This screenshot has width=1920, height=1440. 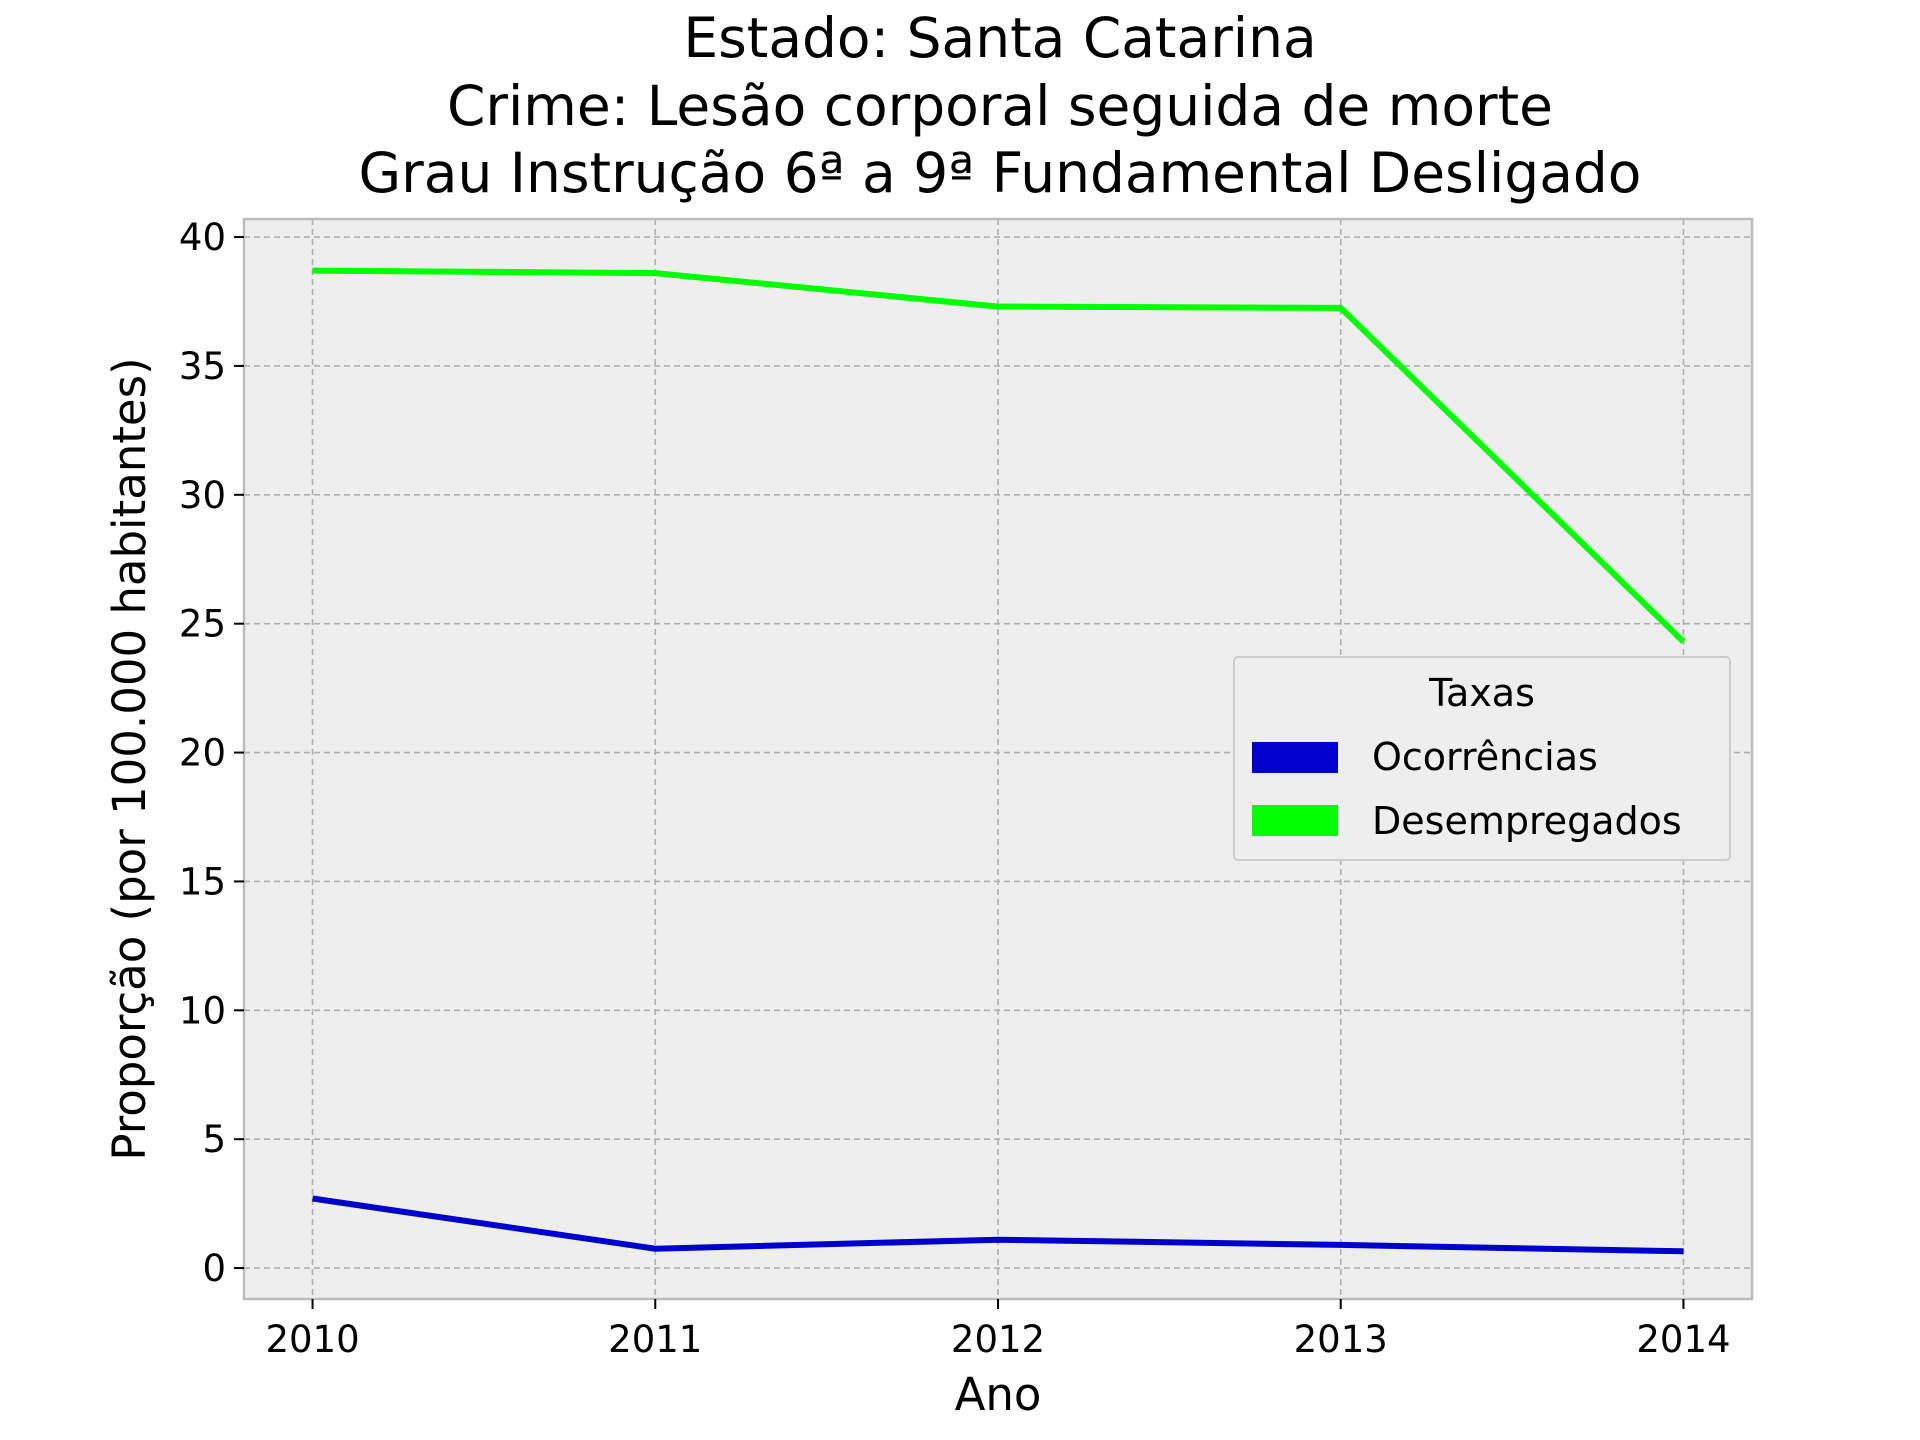 I want to click on legend-label-desempregados: Desempregados, so click(x=1527, y=821).